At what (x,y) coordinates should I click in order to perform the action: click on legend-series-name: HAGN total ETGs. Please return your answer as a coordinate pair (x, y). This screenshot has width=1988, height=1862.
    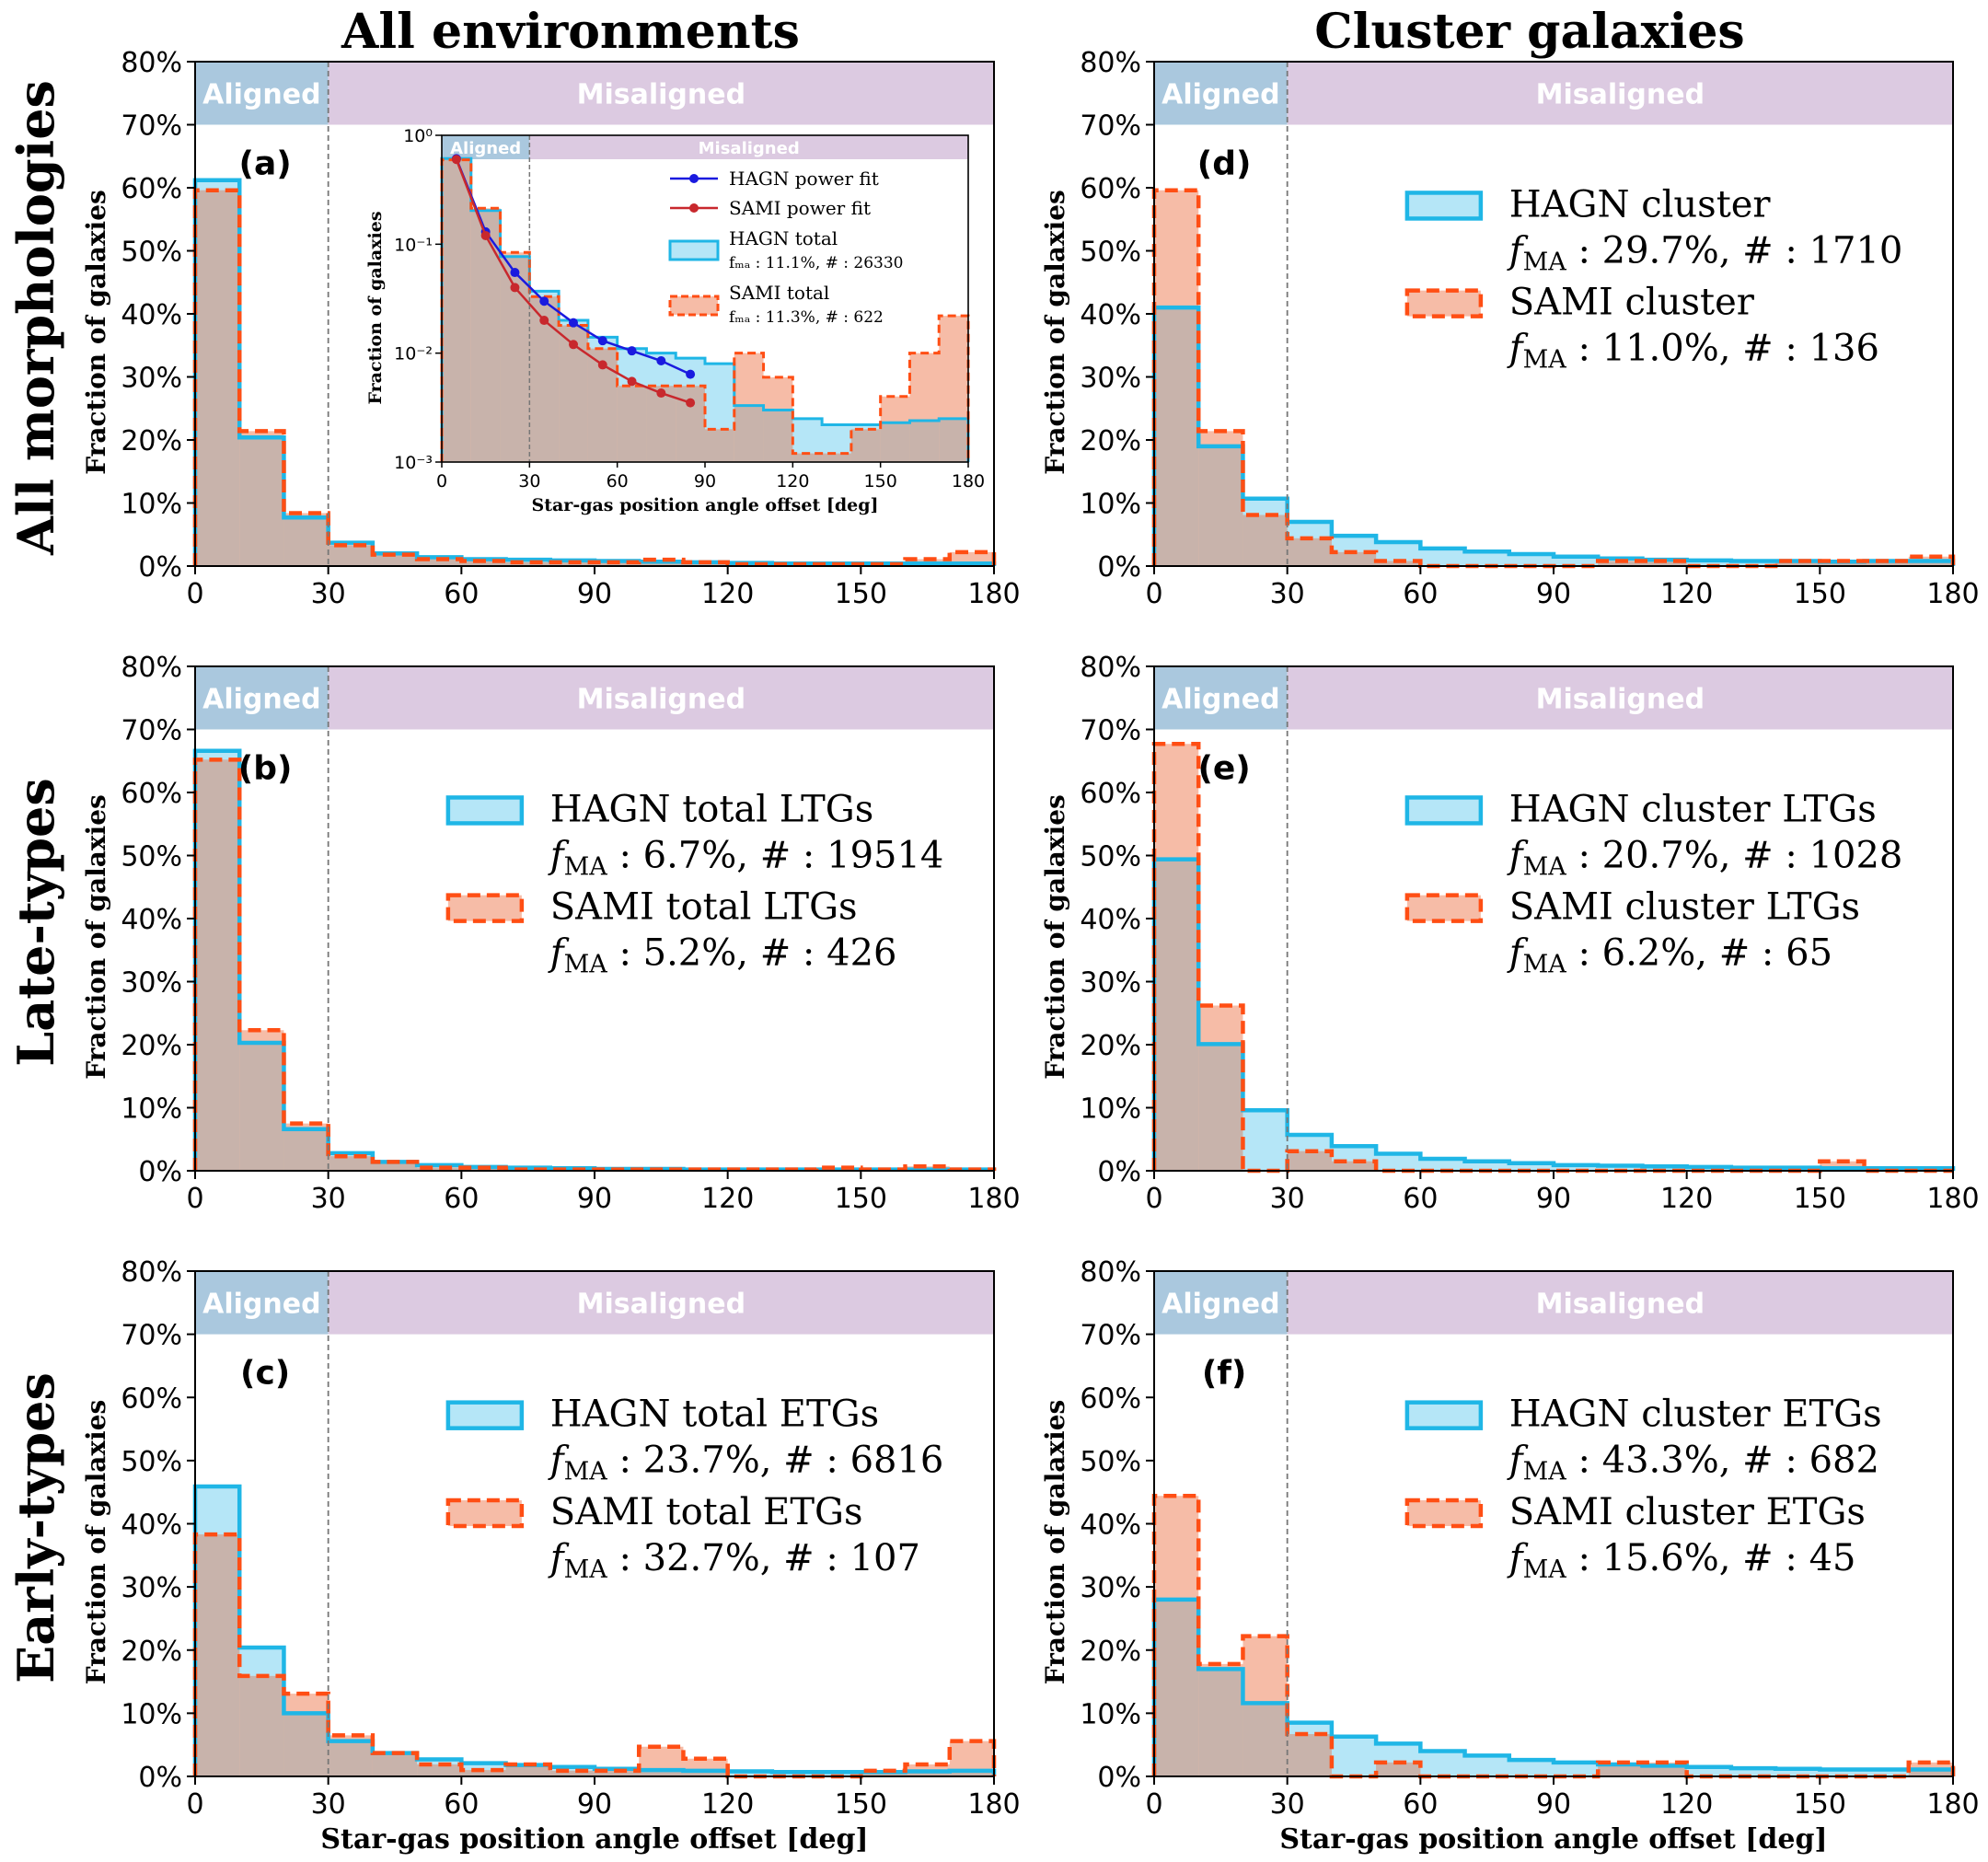
    Looking at the image, I should click on (714, 1415).